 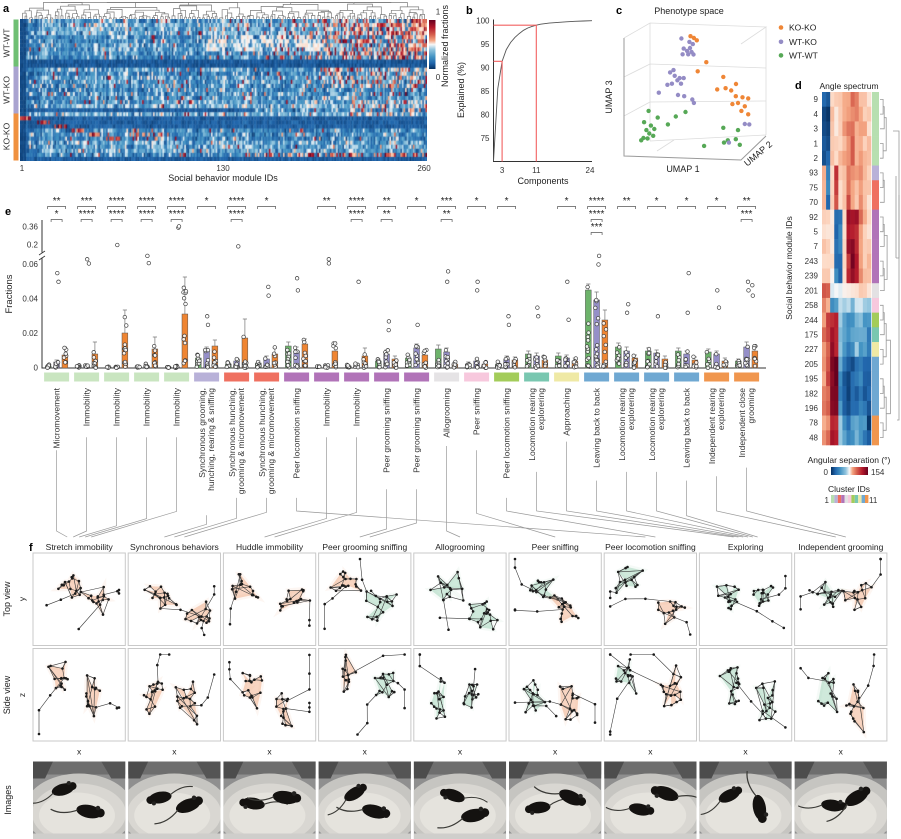 What do you see at coordinates (812, 261) in the screenshot?
I see `svg-text: 243` at bounding box center [812, 261].